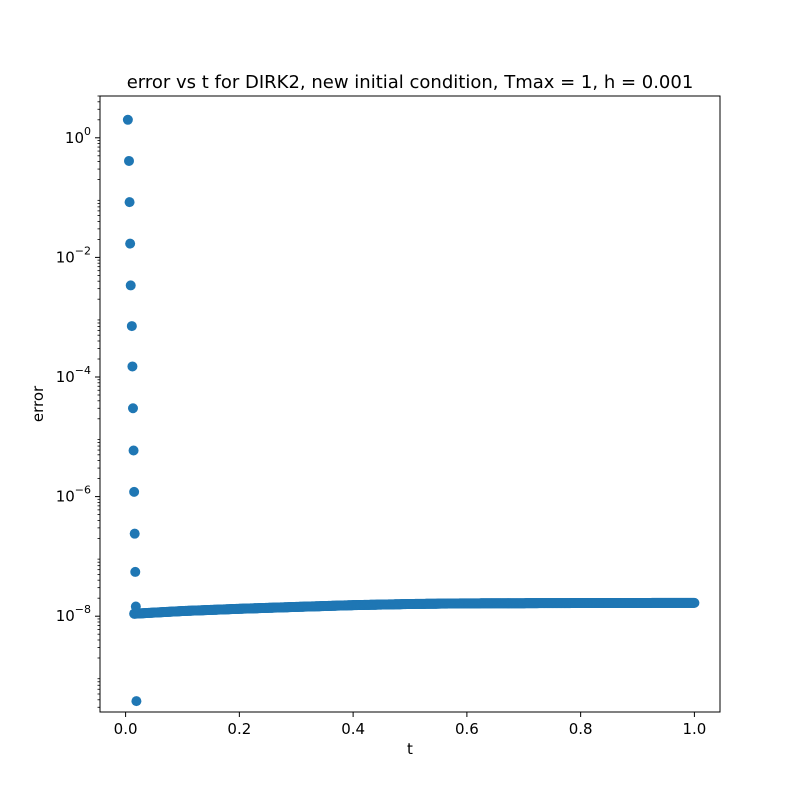  Describe the element at coordinates (73, 614) in the screenshot. I see `y-tick-label: 10⁻⁸` at that location.